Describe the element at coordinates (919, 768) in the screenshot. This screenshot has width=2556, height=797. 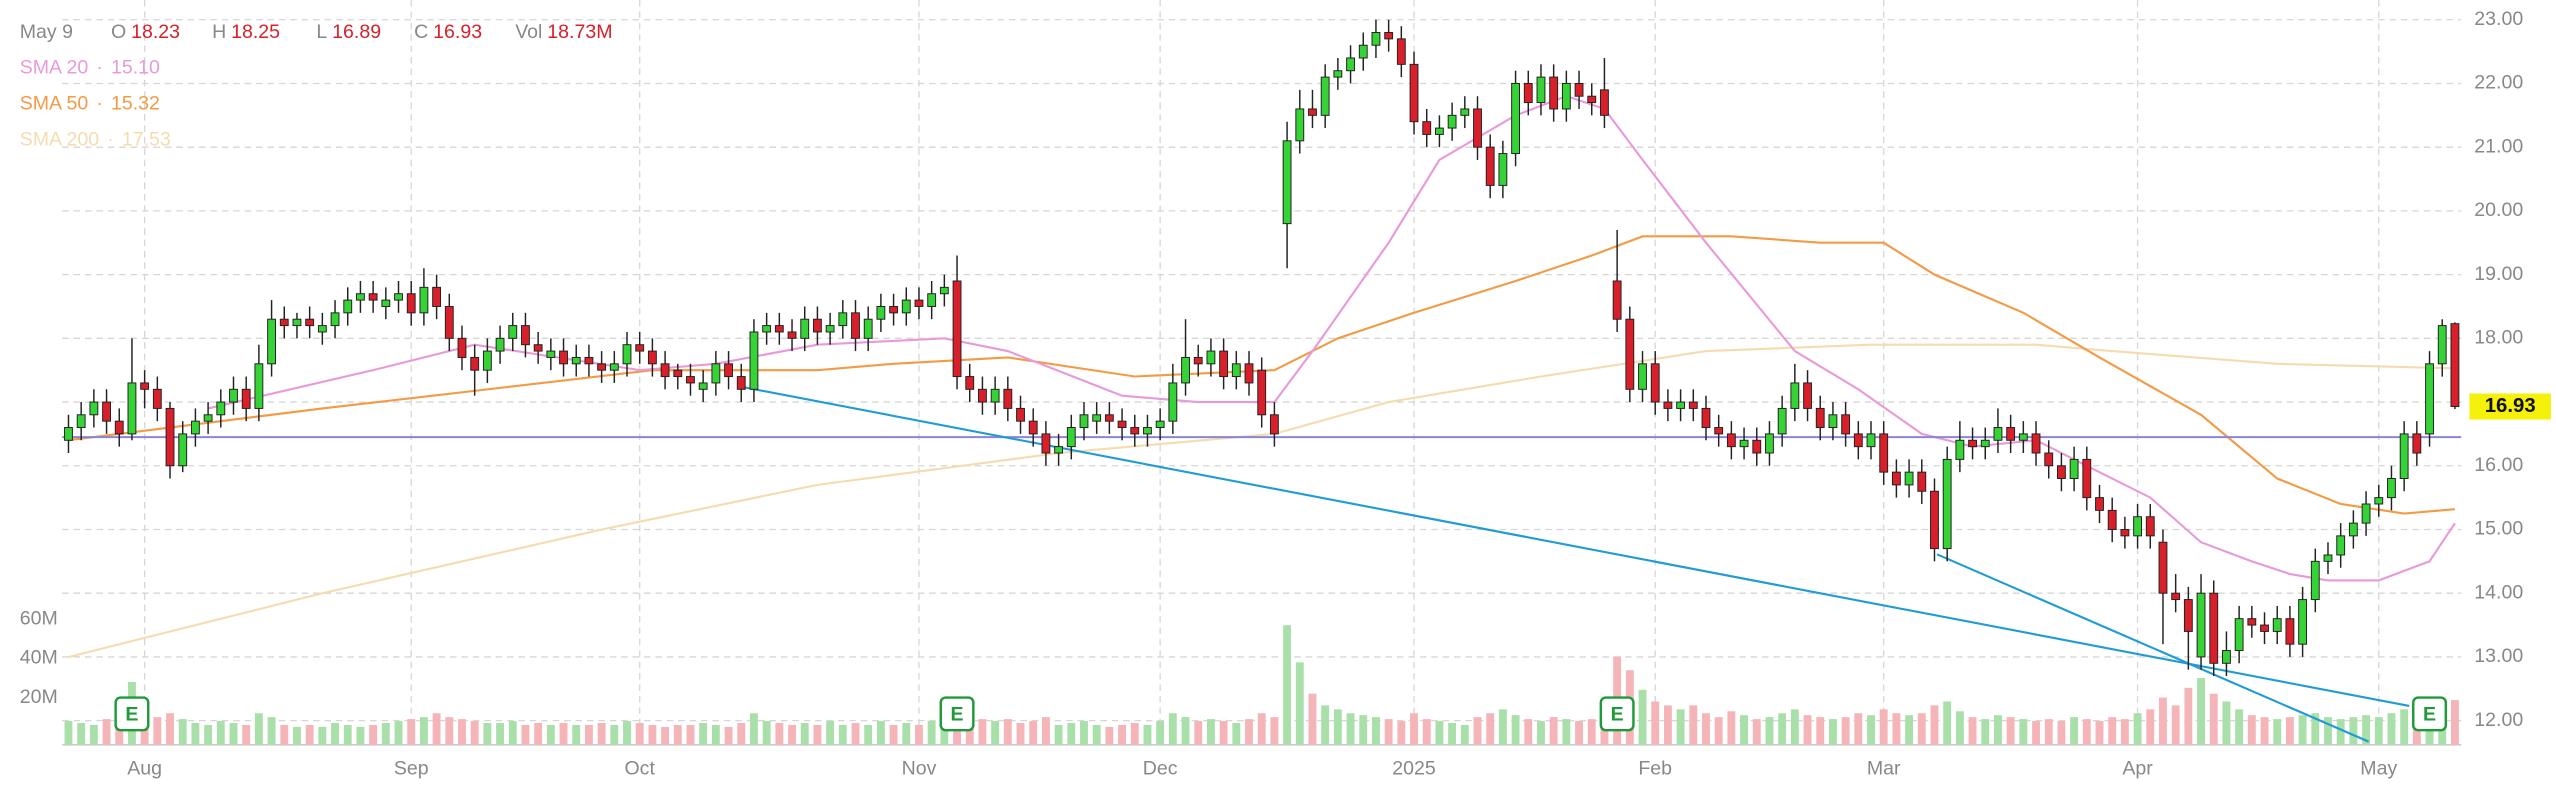
I see `x-tick-label: Nov` at that location.